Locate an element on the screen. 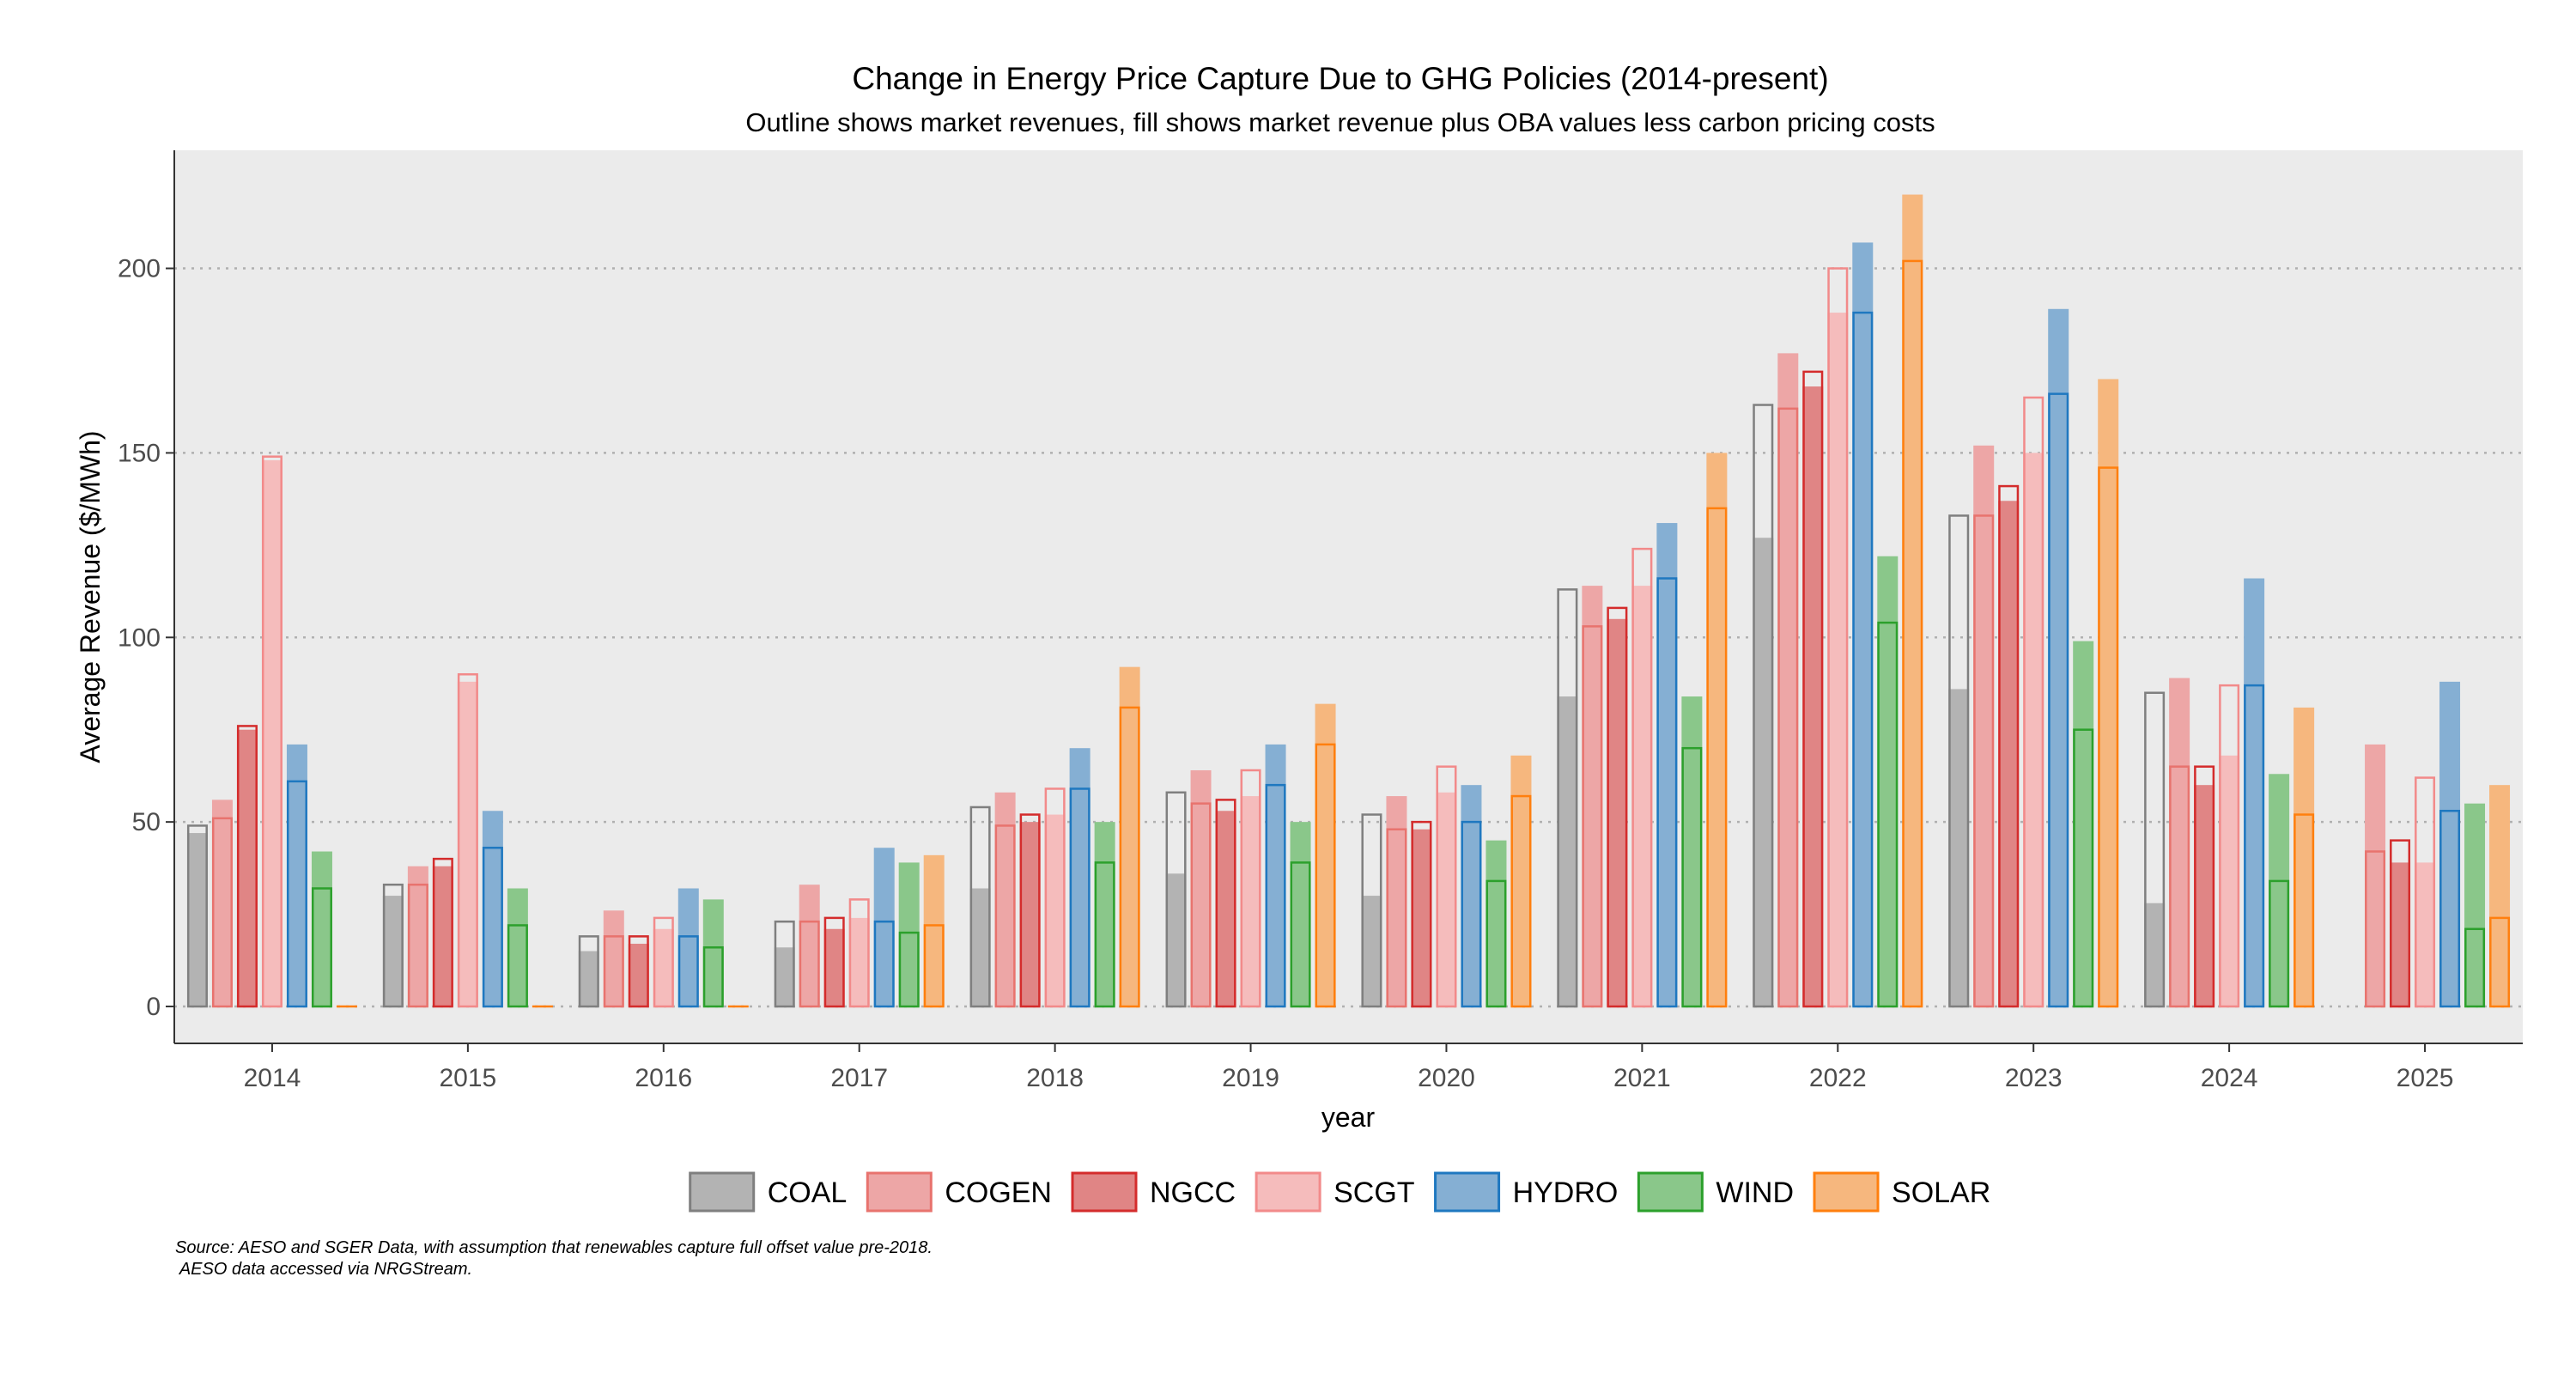  bar-outline-ngcc-2019 is located at coordinates (1225, 903).